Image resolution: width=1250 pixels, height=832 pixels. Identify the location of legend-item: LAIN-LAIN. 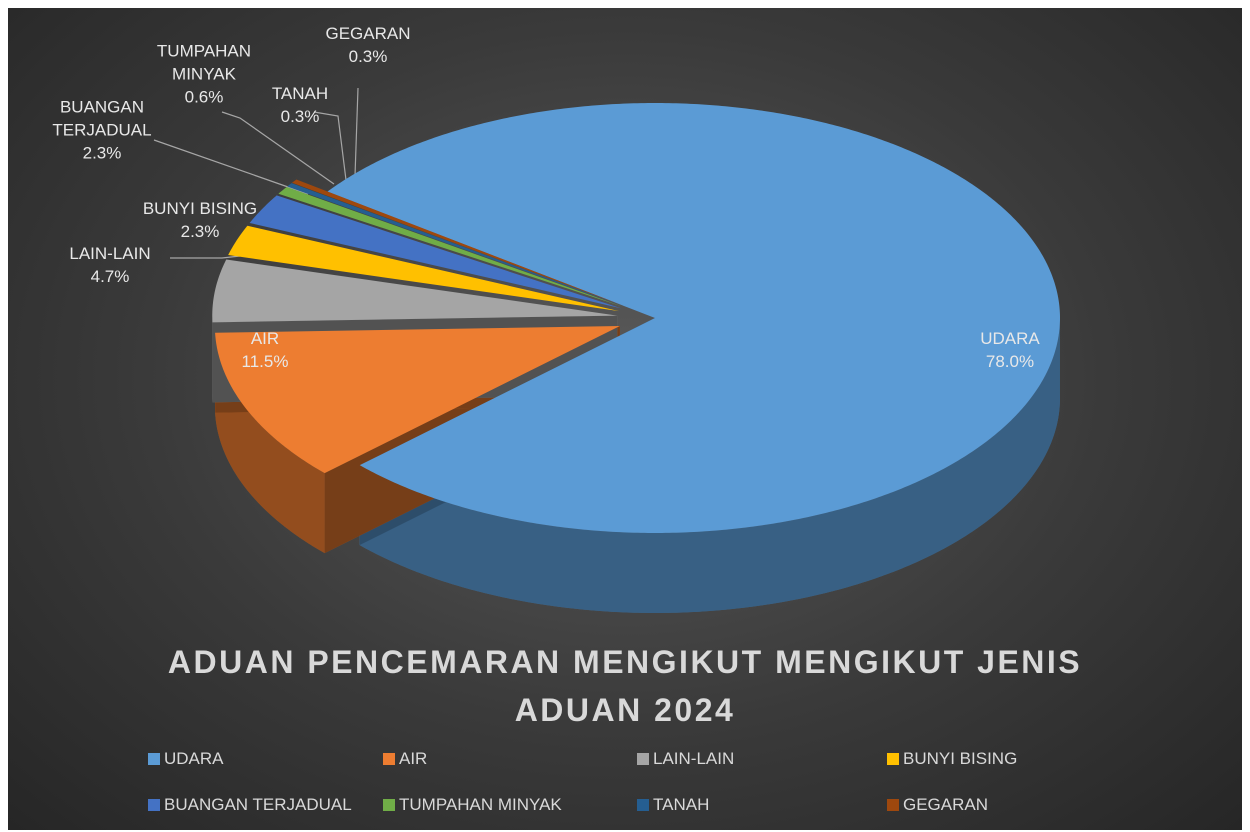
(685, 759).